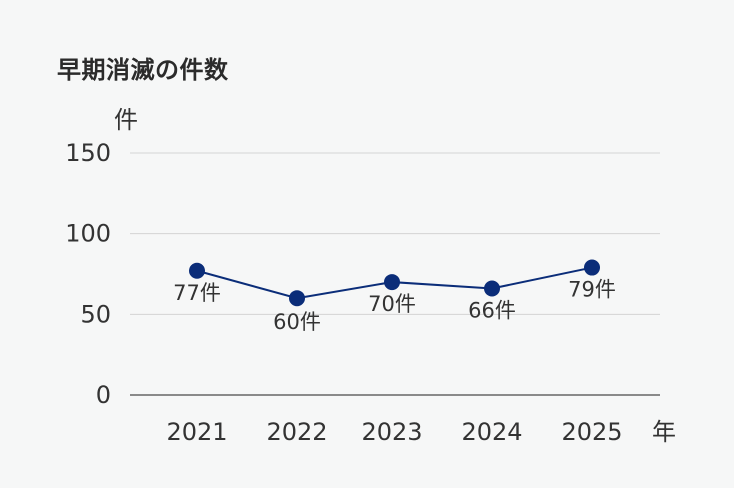 The width and height of the screenshot is (734, 488). Describe the element at coordinates (126, 120) in the screenshot. I see `y-axis-label: 件` at that location.